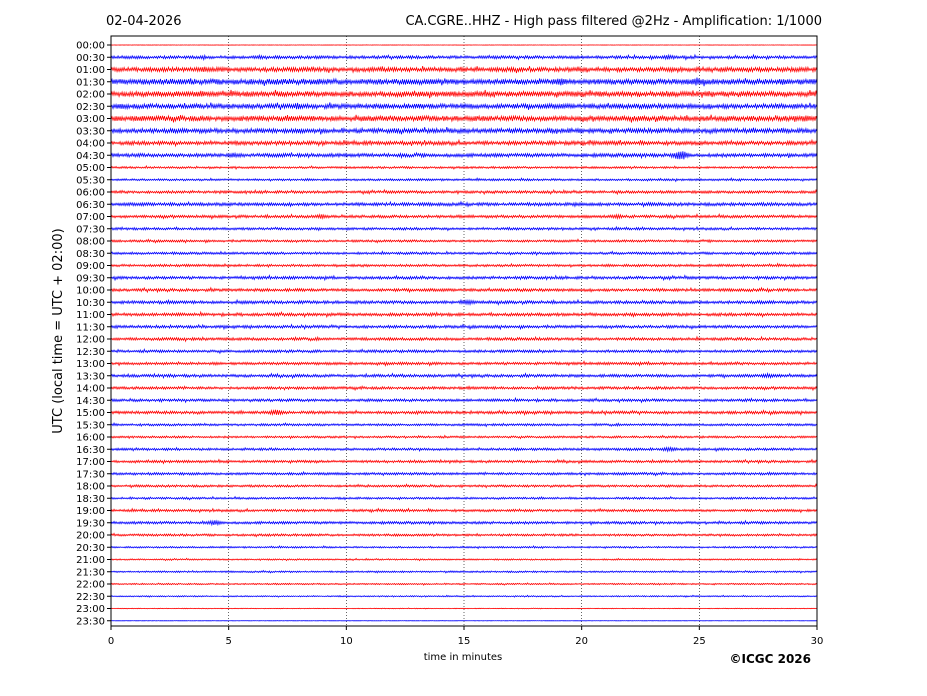  What do you see at coordinates (90, 205) in the screenshot?
I see `y-tick-label: 06:30` at bounding box center [90, 205].